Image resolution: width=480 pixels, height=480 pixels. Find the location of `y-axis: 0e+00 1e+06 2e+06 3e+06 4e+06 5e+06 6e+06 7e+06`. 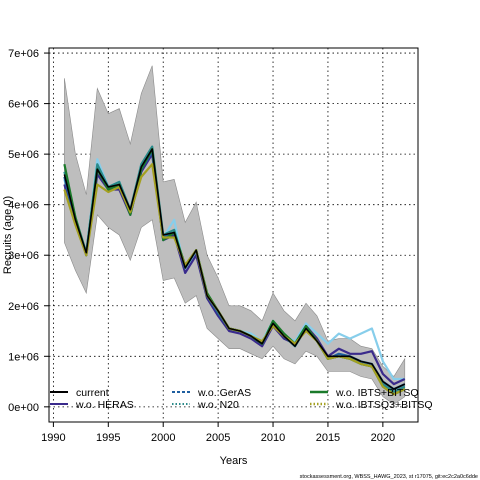

y-axis: 0e+00 1e+06 2e+06 3e+06 4e+06 5e+06 6e+06 7e+06 is located at coordinates (28, 231).